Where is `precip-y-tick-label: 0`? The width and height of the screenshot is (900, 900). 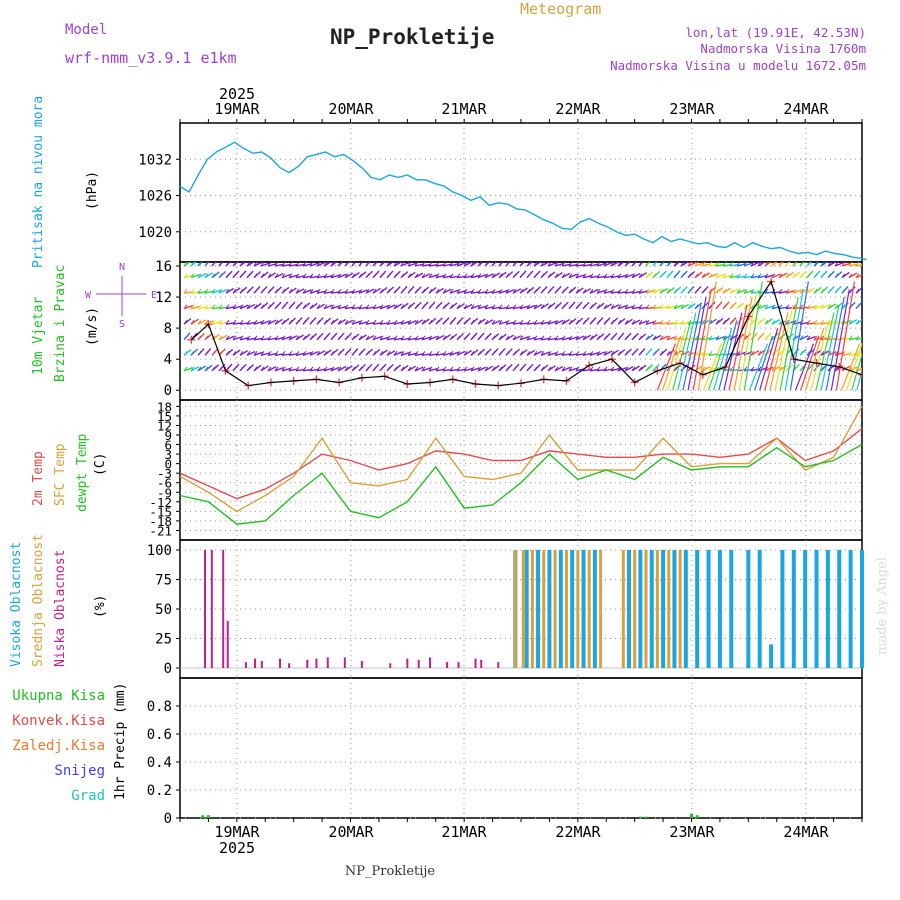
precip-y-tick-label: 0 is located at coordinates (168, 819).